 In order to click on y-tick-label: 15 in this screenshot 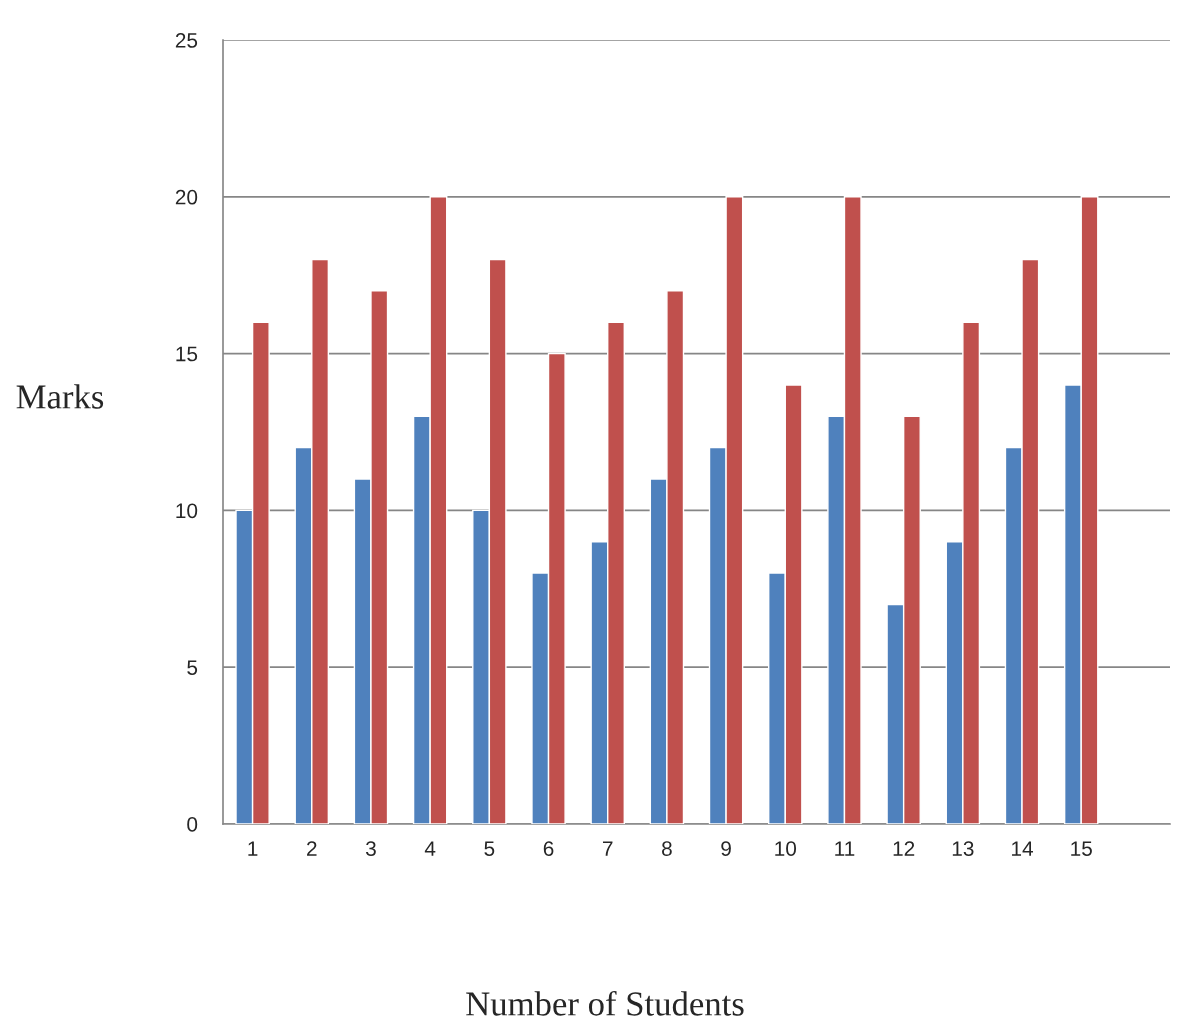, I will do `click(187, 354)`.